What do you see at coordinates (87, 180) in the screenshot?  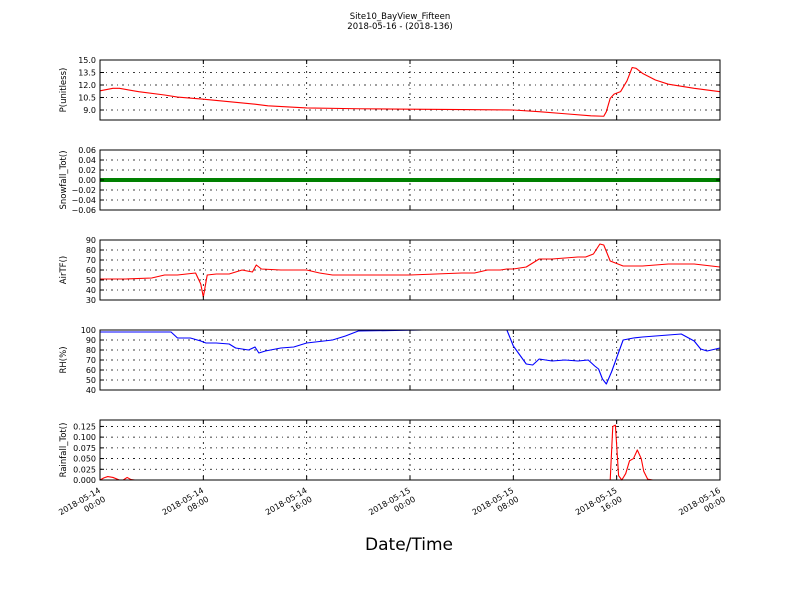 I see `y-tick-label: 0.00` at bounding box center [87, 180].